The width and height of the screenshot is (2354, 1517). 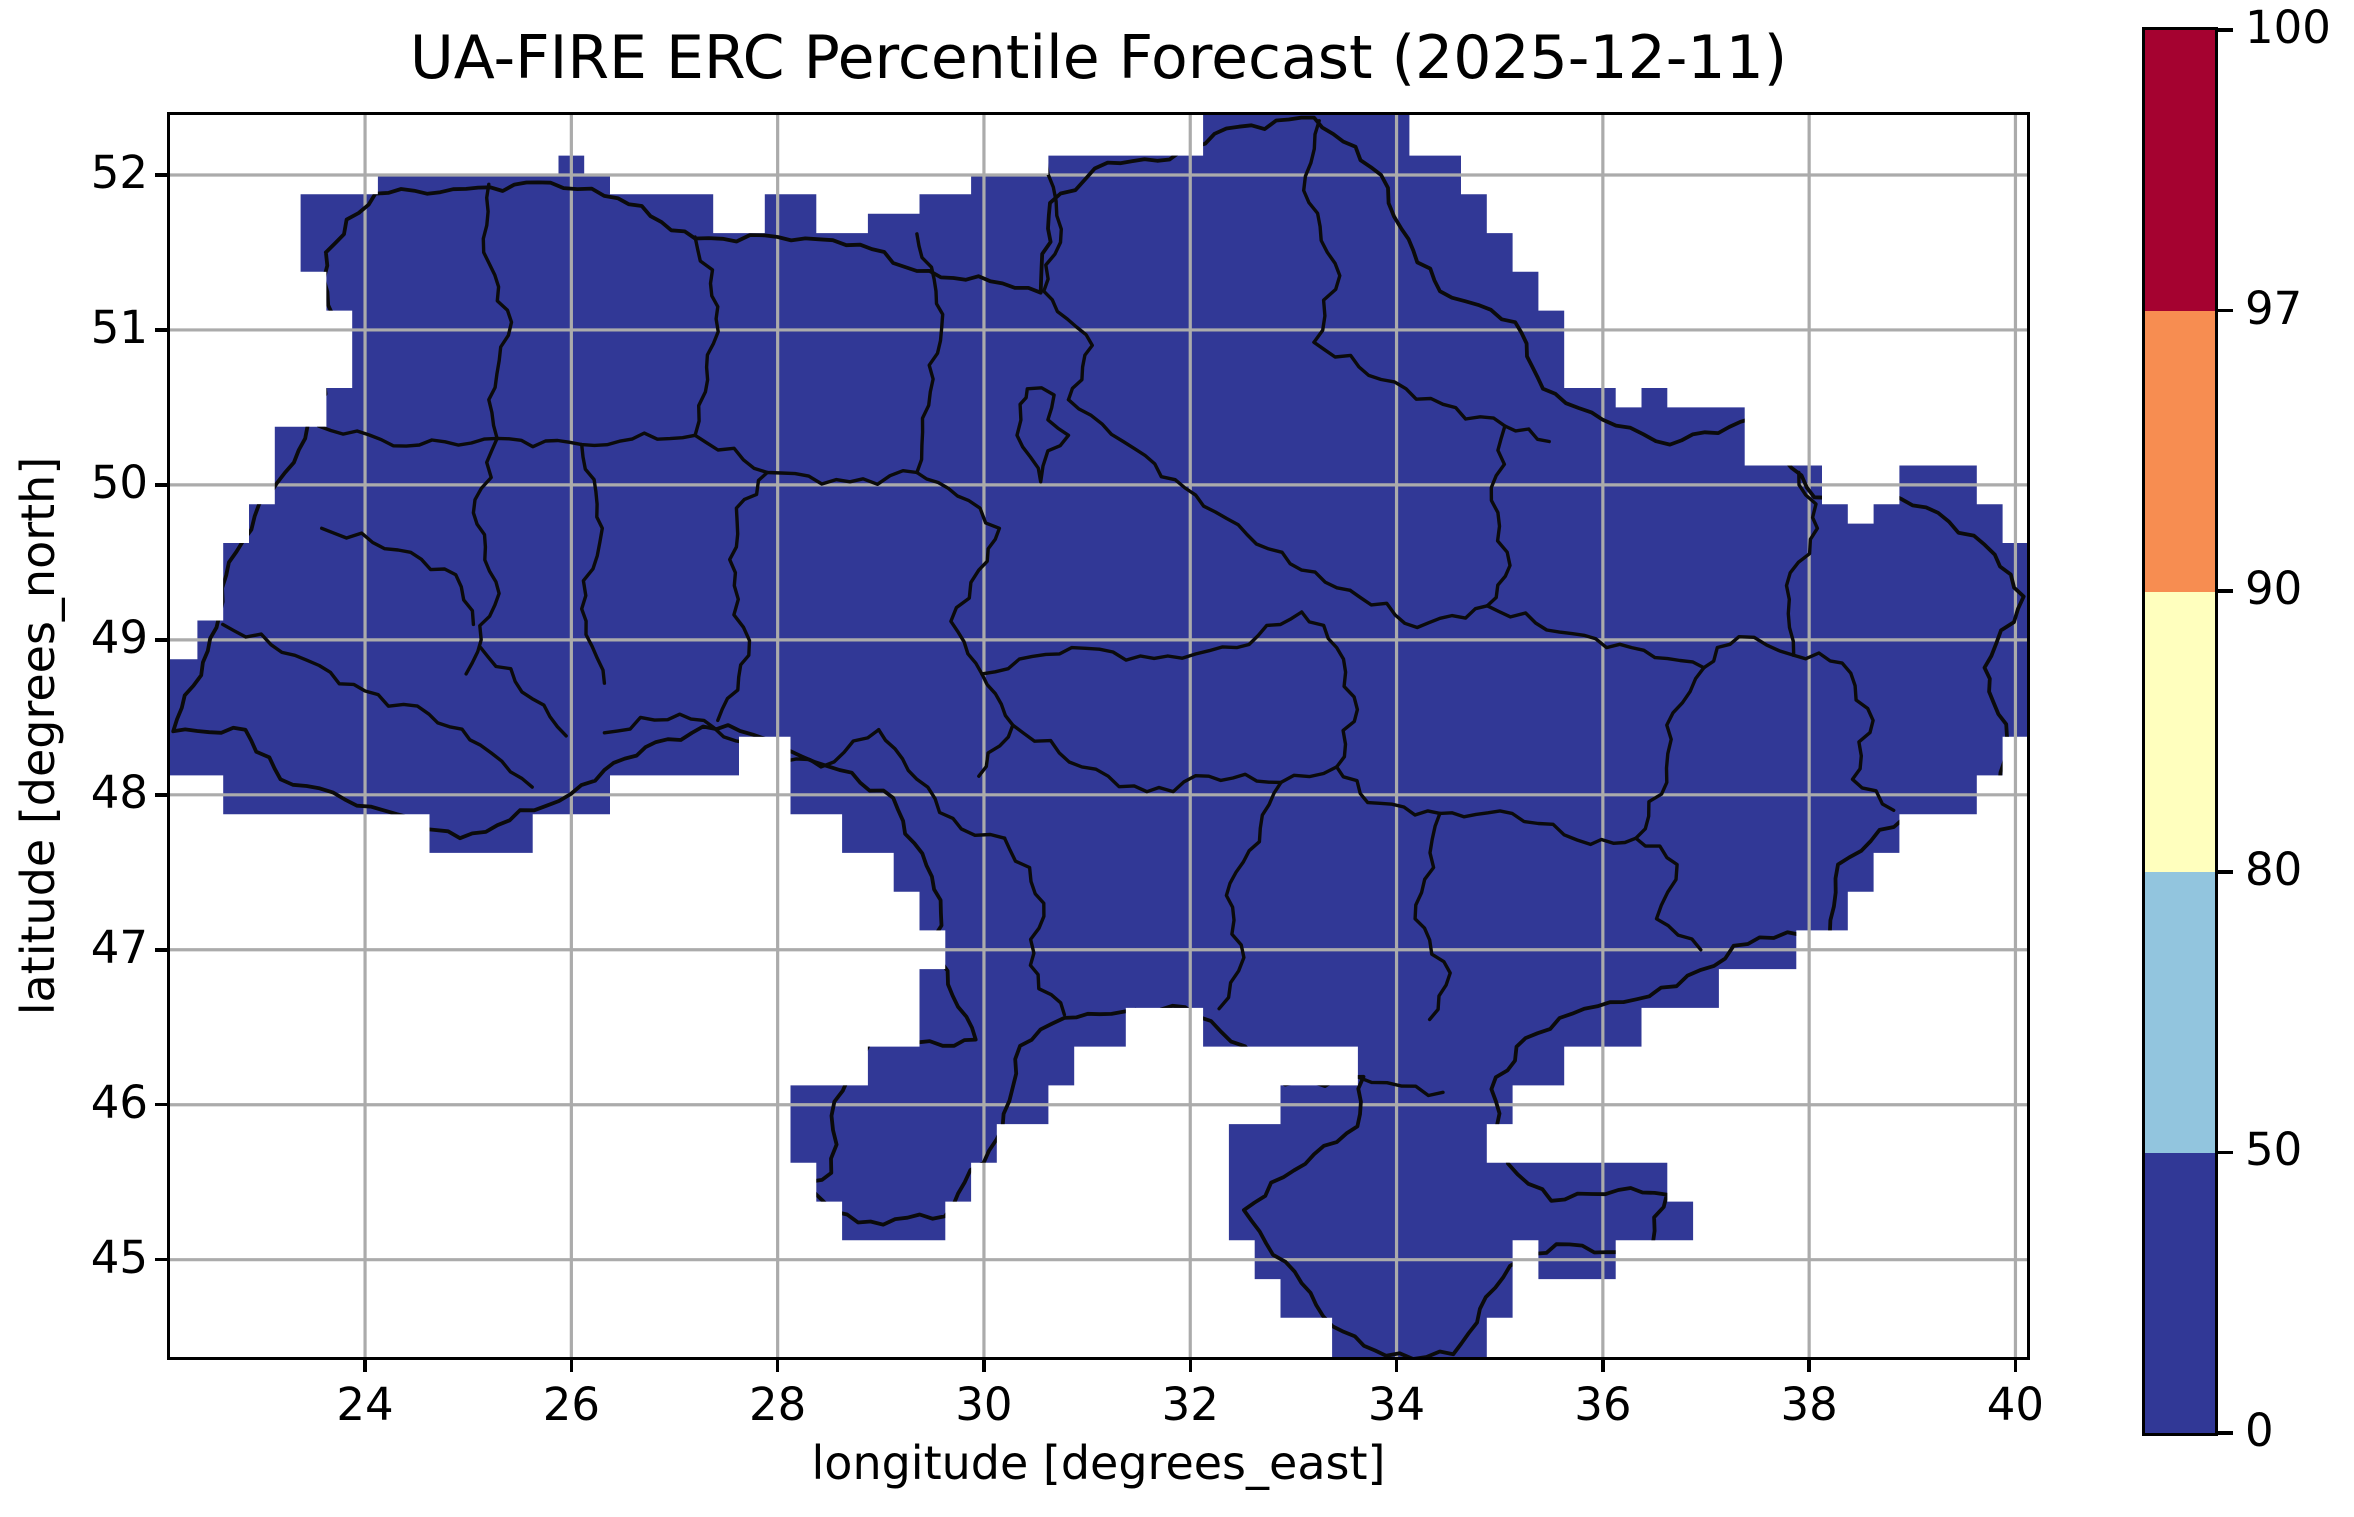 I want to click on x-axis-label: longitude [degrees_east], so click(x=1098, y=1463).